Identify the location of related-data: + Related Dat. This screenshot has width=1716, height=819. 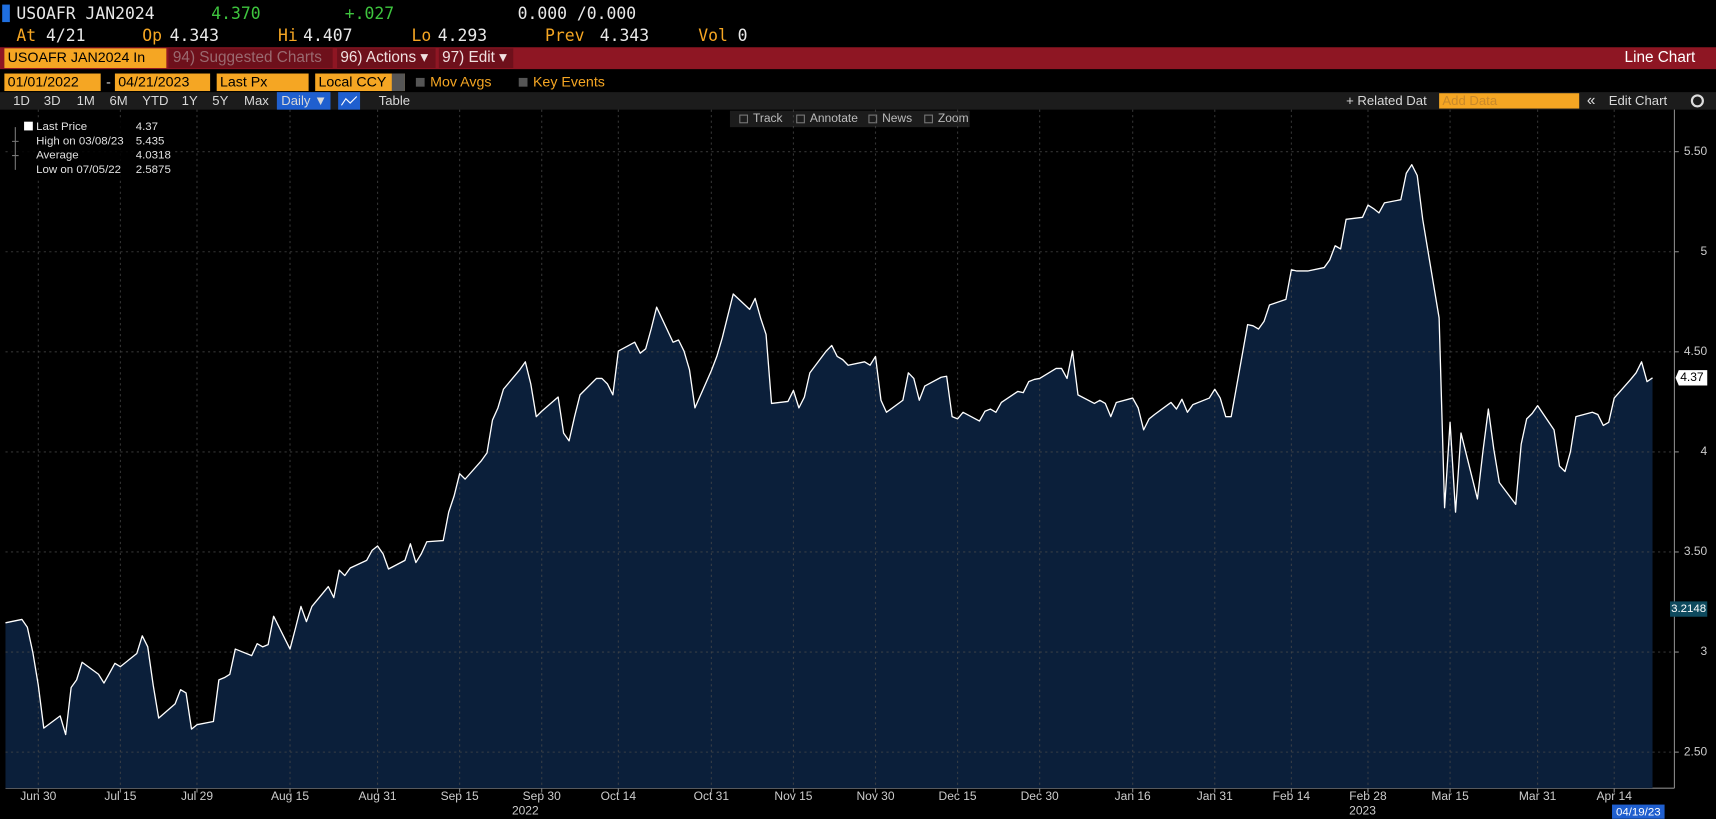
(1386, 100).